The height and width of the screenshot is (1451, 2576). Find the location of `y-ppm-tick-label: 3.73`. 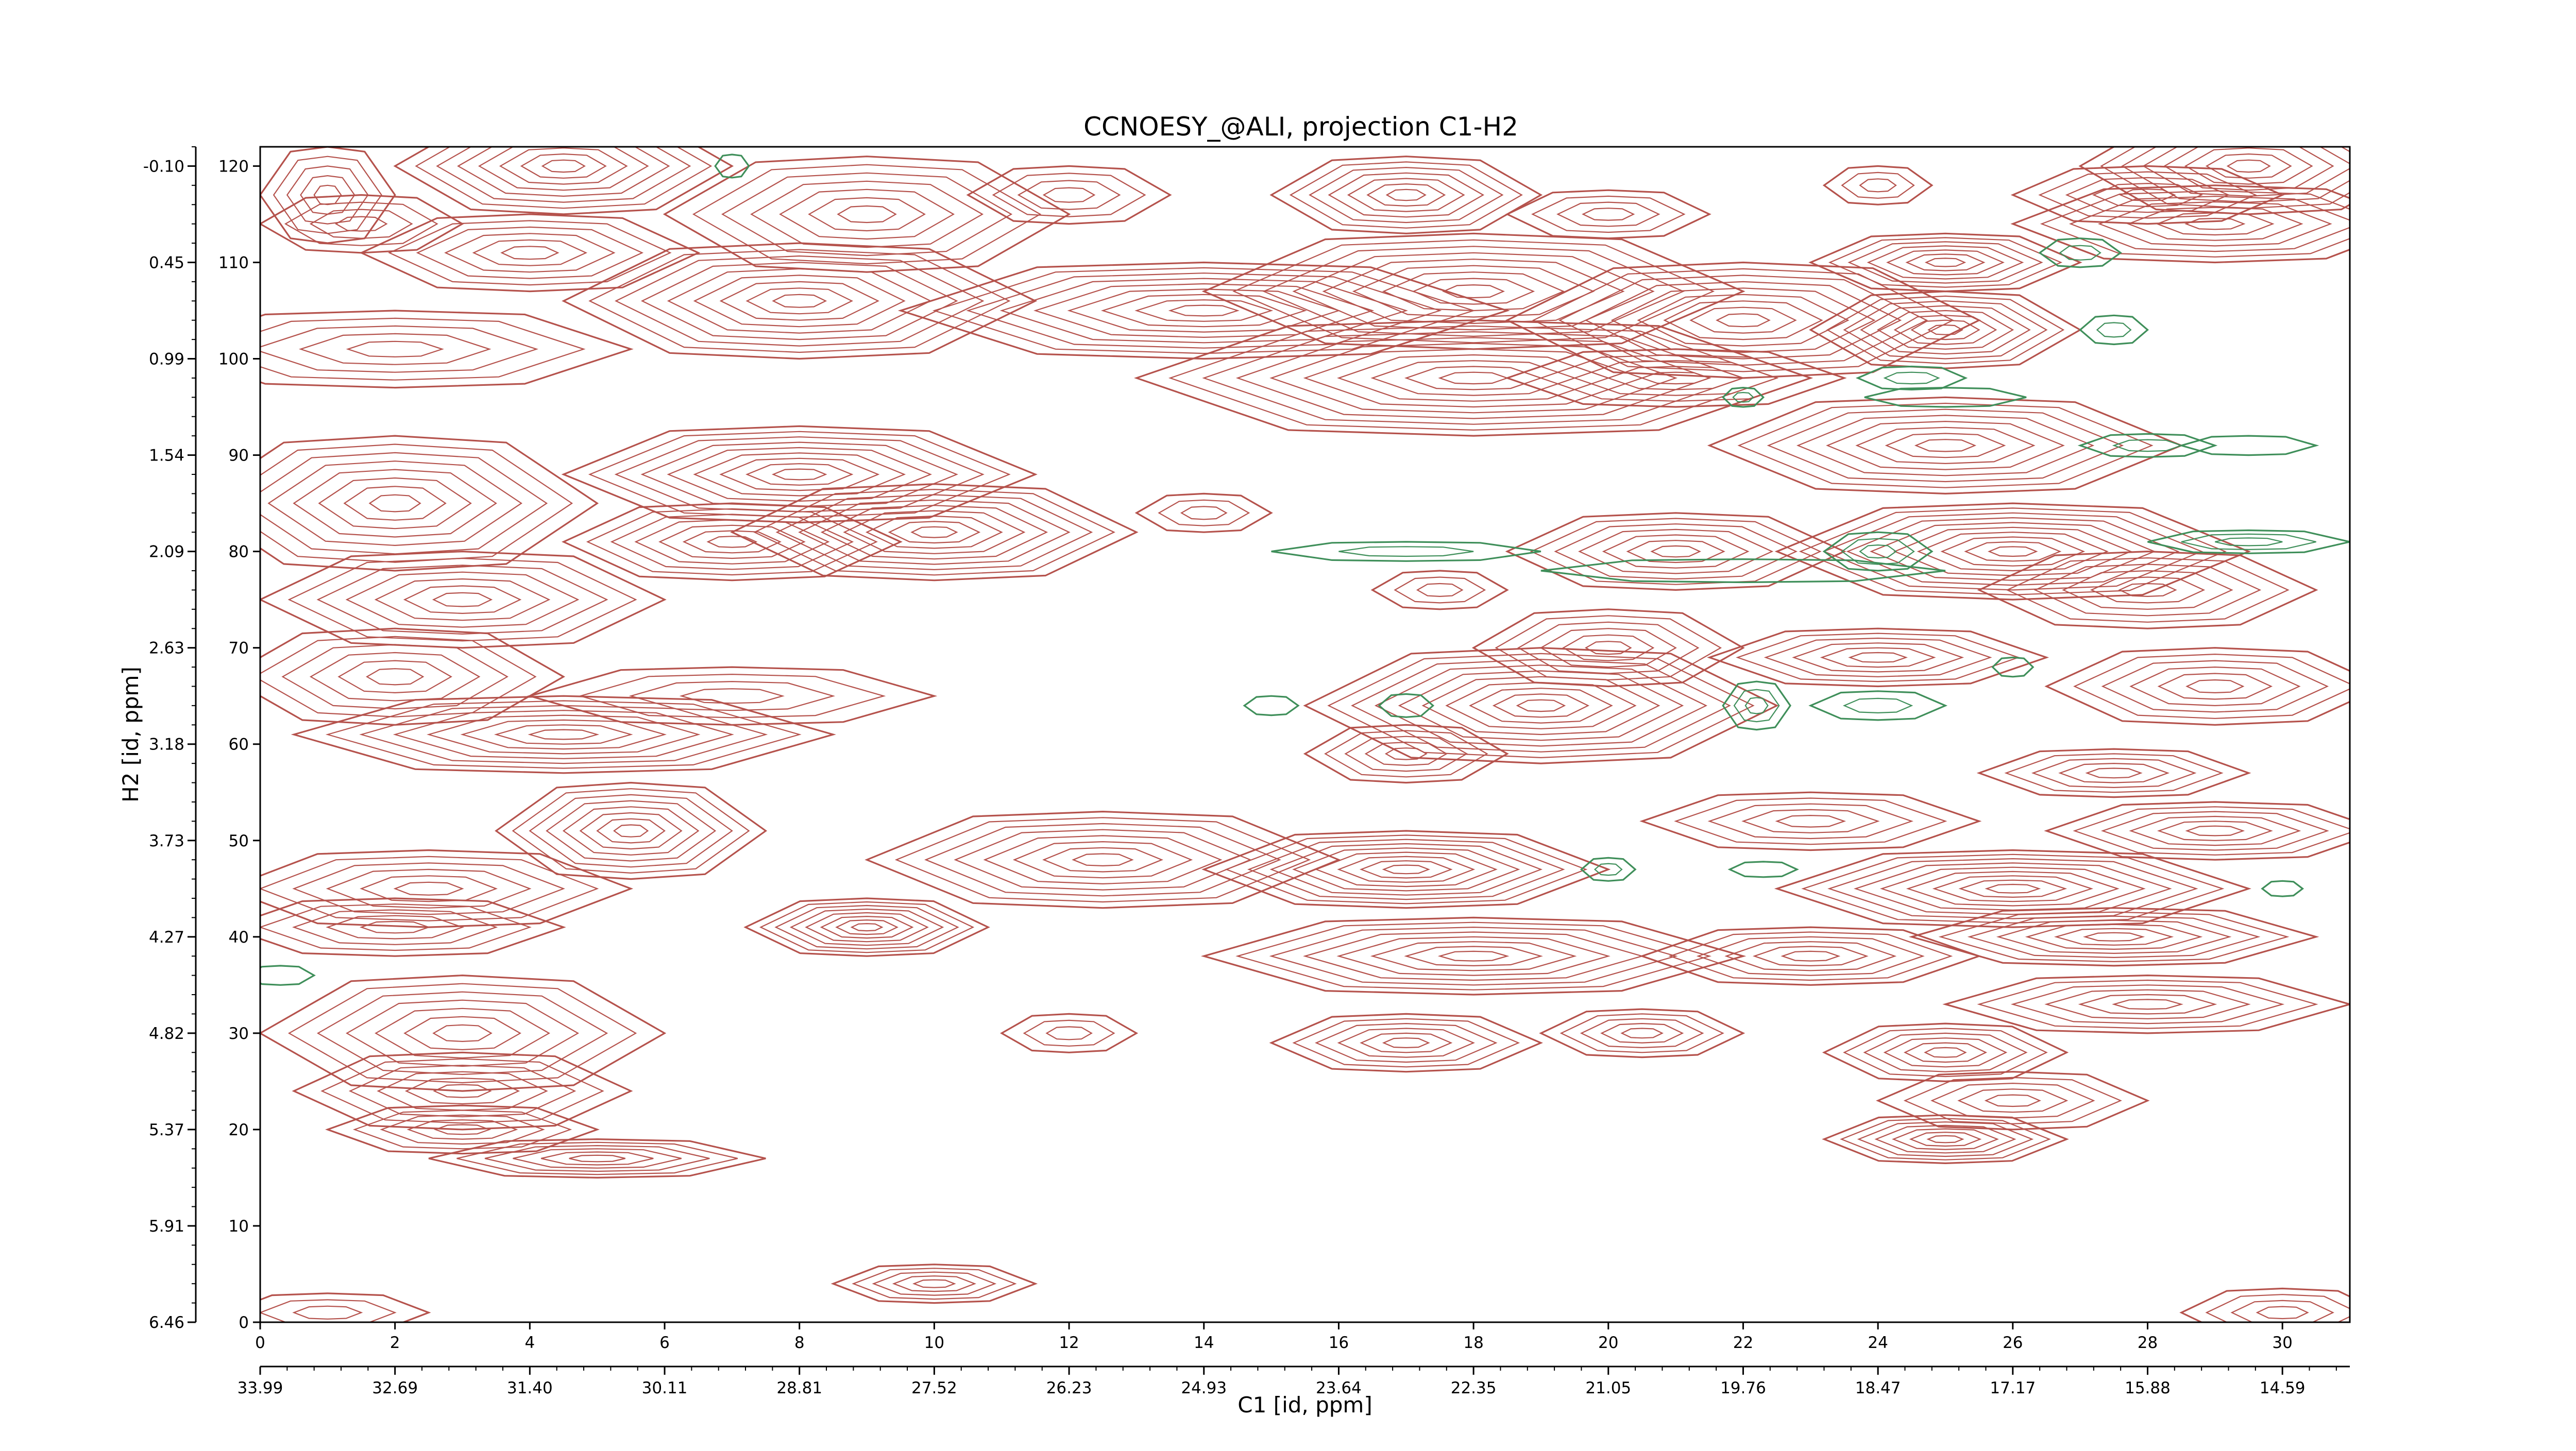

y-ppm-tick-label: 3.73 is located at coordinates (167, 841).